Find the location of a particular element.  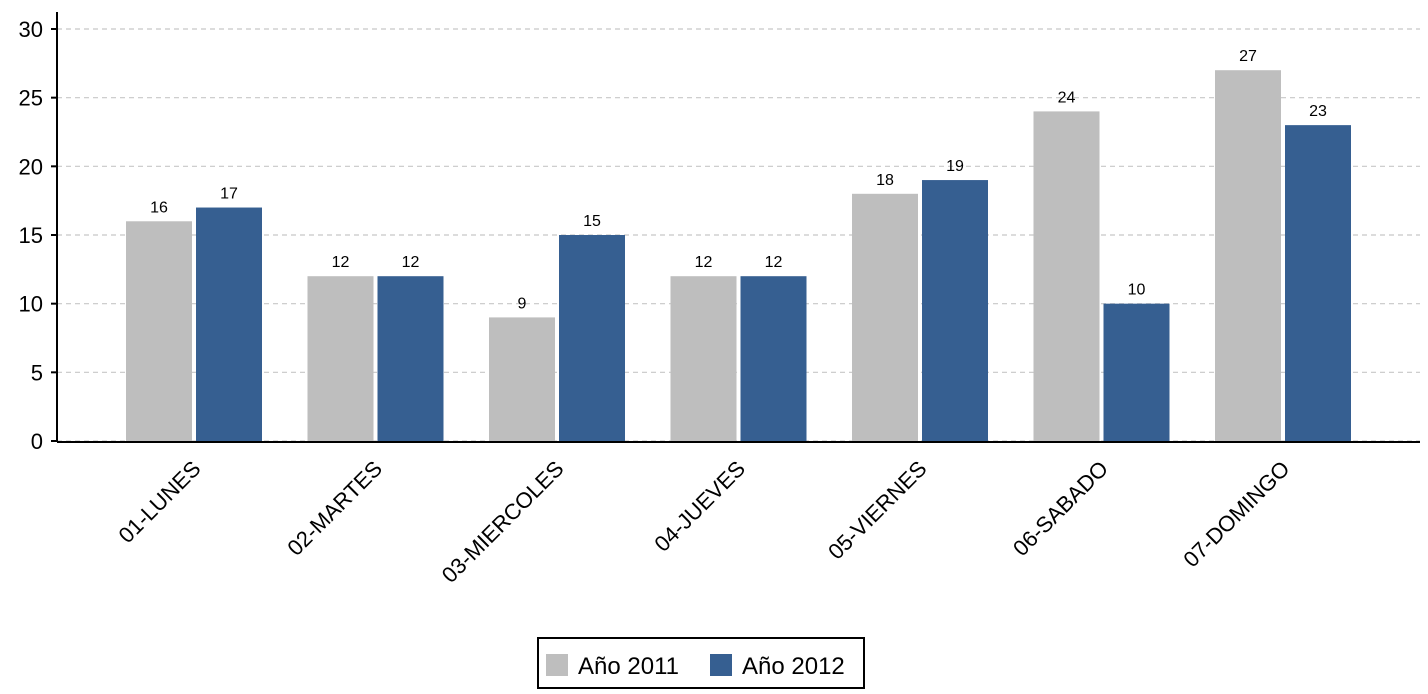

data-label: 24 is located at coordinates (1067, 97).